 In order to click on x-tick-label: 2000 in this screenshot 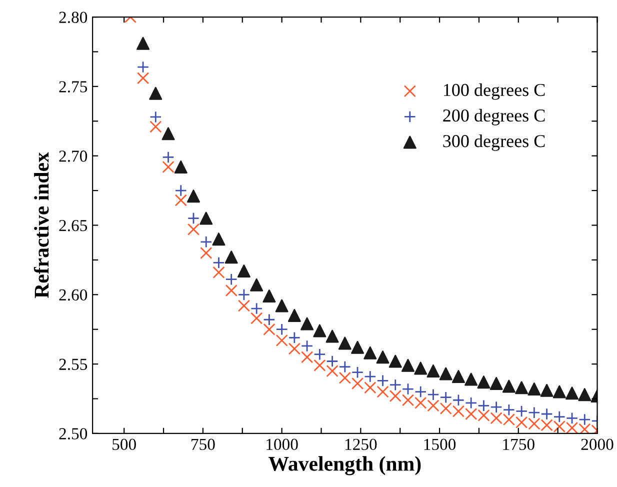, I will do `click(597, 444)`.